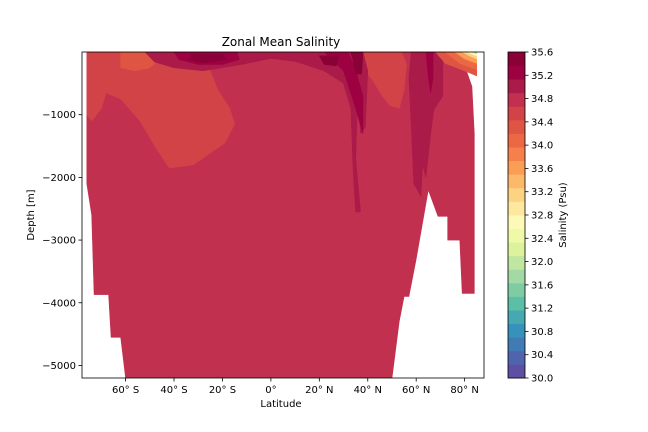 The height and width of the screenshot is (432, 648). What do you see at coordinates (125, 390) in the screenshot?
I see `x-tick-label: 60° S` at bounding box center [125, 390].